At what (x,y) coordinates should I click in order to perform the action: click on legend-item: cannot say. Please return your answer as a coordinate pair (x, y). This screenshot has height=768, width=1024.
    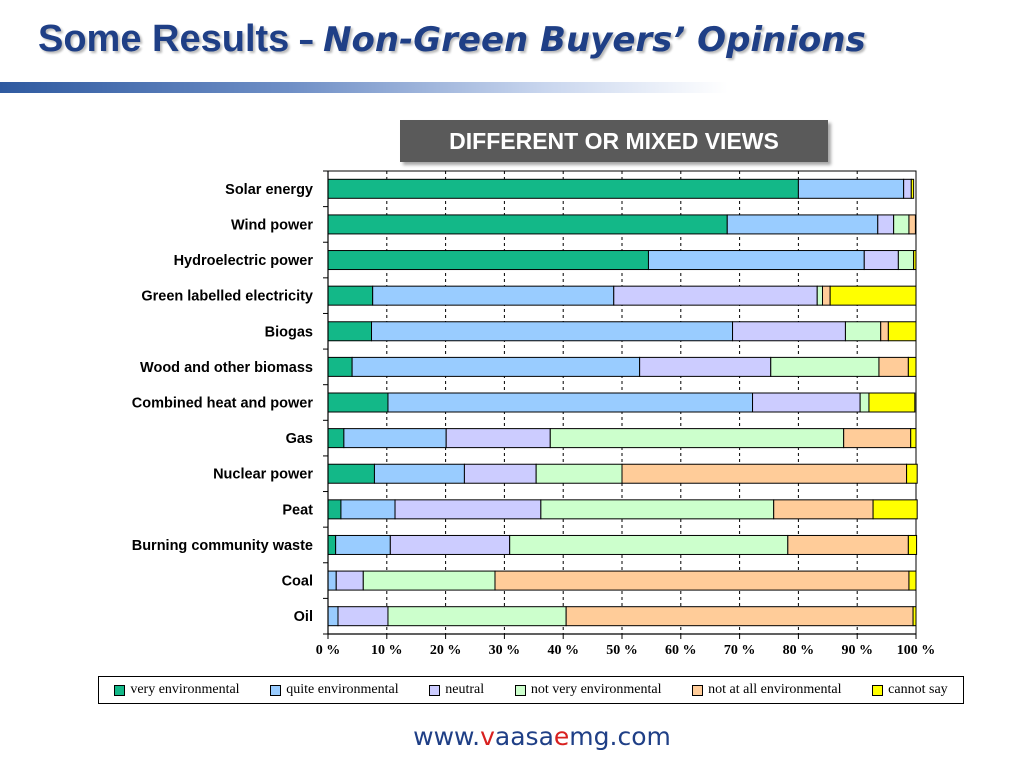
    Looking at the image, I should click on (910, 690).